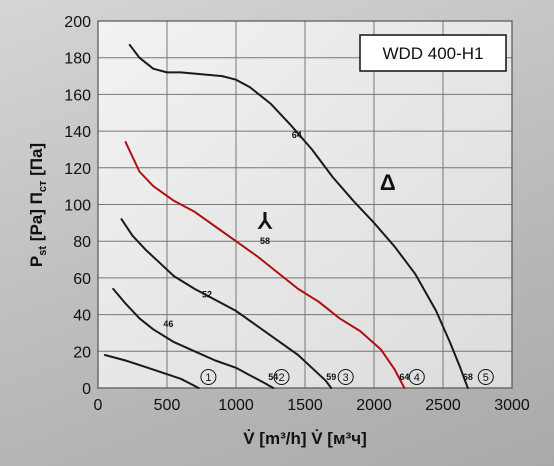 The image size is (554, 466). What do you see at coordinates (388, 182) in the screenshot?
I see `delta-connection-symbol: Δ` at bounding box center [388, 182].